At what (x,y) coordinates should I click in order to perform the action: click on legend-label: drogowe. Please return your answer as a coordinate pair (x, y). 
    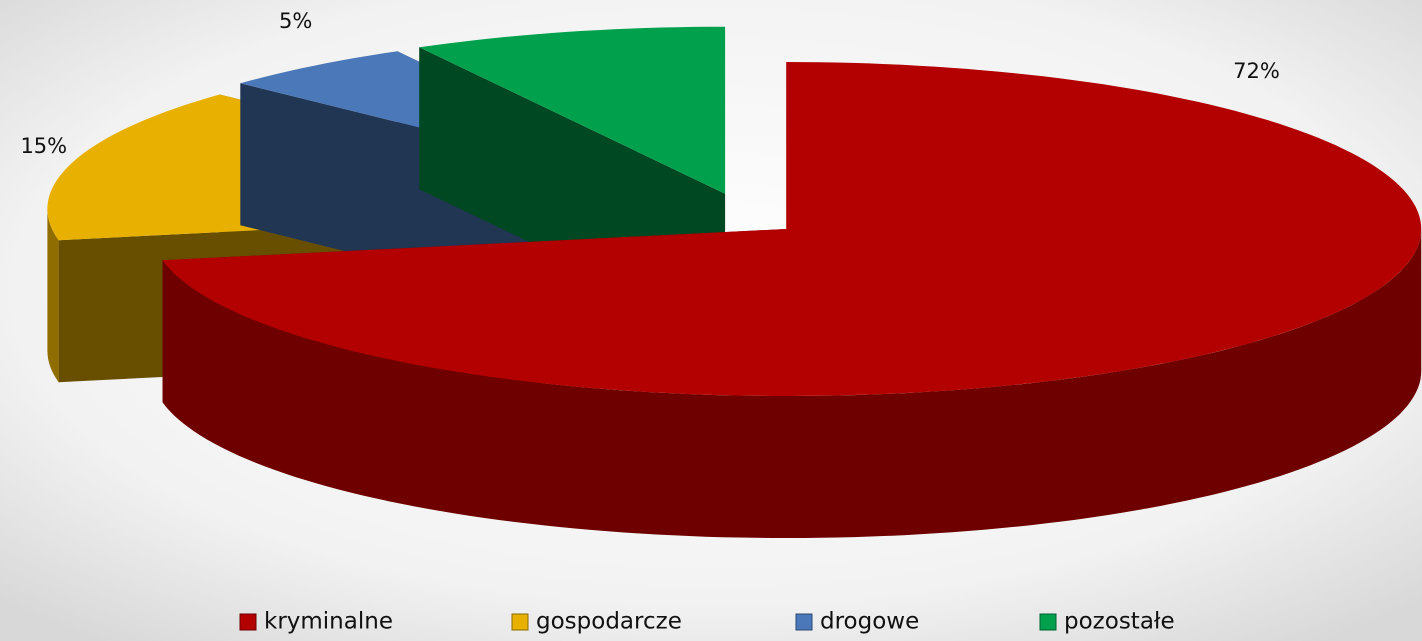
    Looking at the image, I should click on (869, 622).